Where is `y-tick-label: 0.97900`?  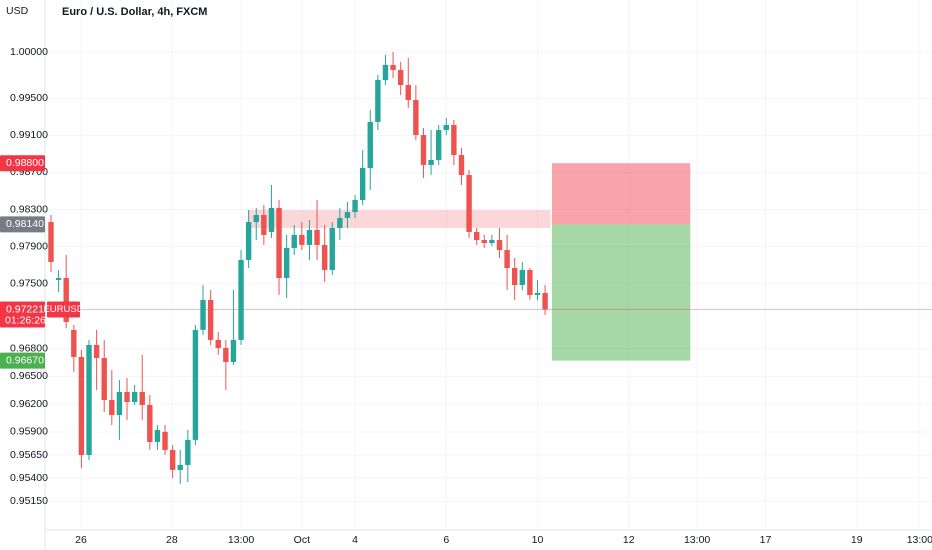 y-tick-label: 0.97900 is located at coordinates (29, 246).